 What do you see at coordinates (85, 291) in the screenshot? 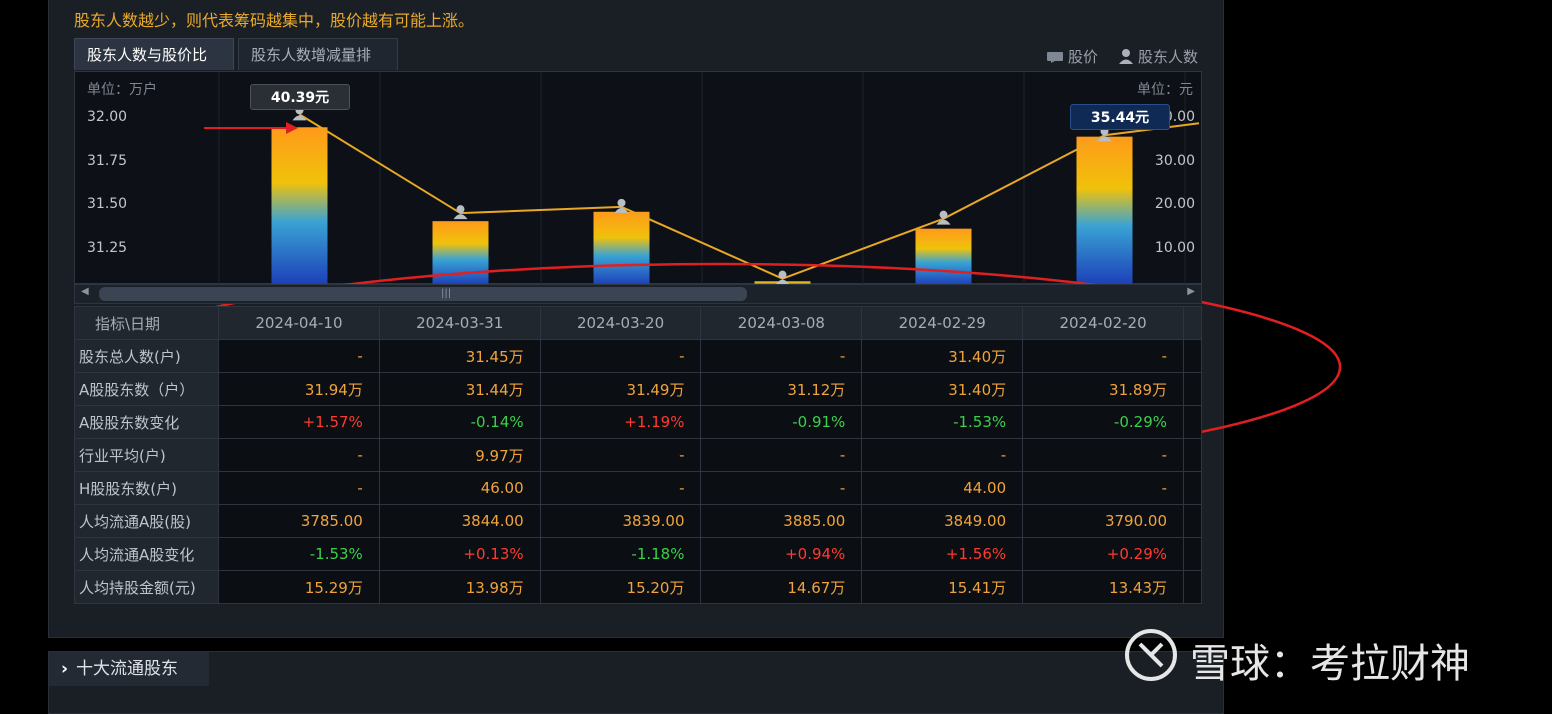
I see `scroll-left-arrow: ◀` at bounding box center [85, 291].